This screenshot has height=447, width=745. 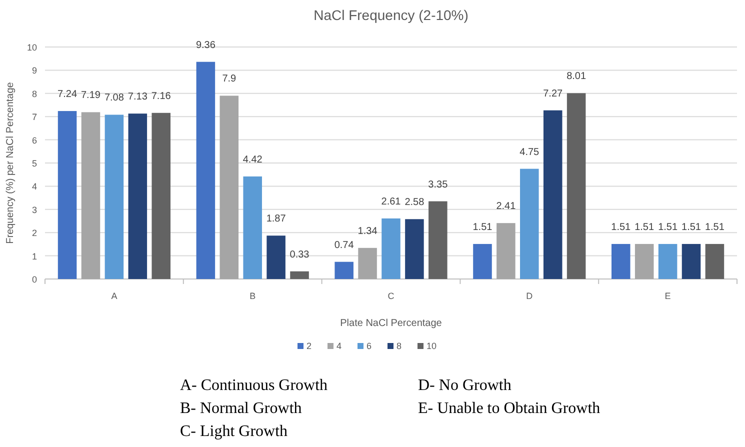 What do you see at coordinates (34, 279) in the screenshot?
I see `y-tick-label: 0` at bounding box center [34, 279].